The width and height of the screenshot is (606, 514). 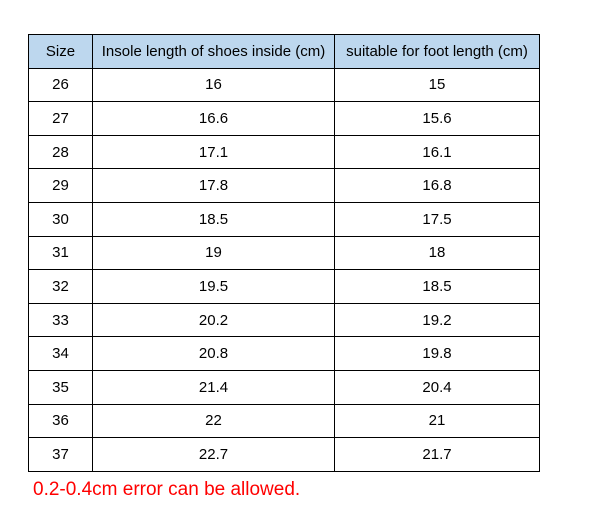 I want to click on table-row: 27 16.6 15.6, so click(x=284, y=118).